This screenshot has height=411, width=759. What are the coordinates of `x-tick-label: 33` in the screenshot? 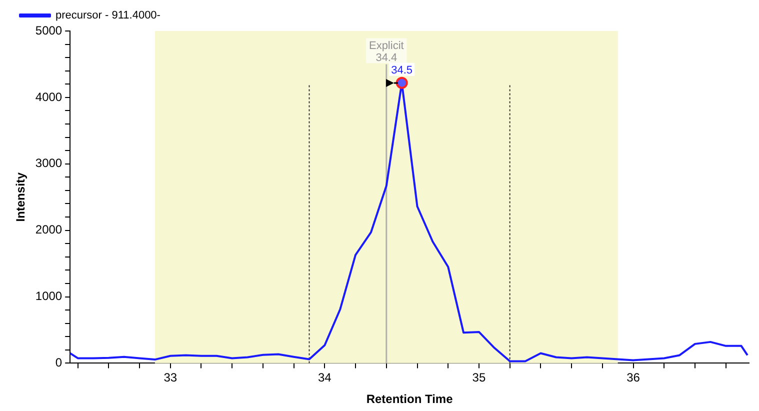 It's located at (171, 377).